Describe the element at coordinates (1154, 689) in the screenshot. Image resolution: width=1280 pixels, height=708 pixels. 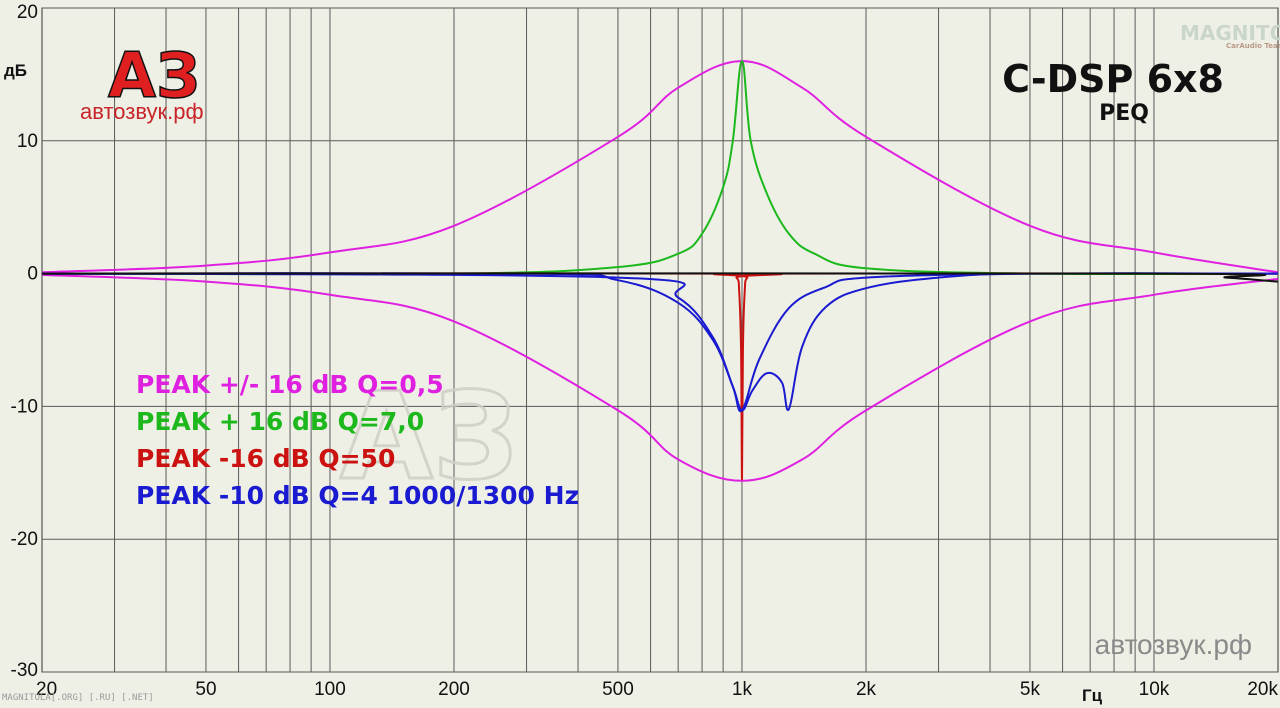
I see `x-tick-label: 10k` at that location.